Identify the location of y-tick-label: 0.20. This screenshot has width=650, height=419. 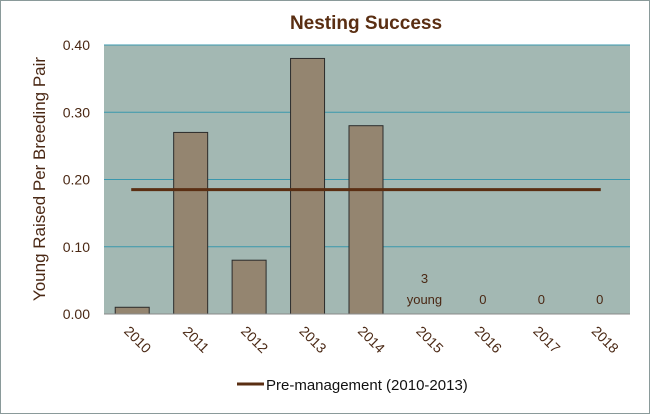
(76, 180).